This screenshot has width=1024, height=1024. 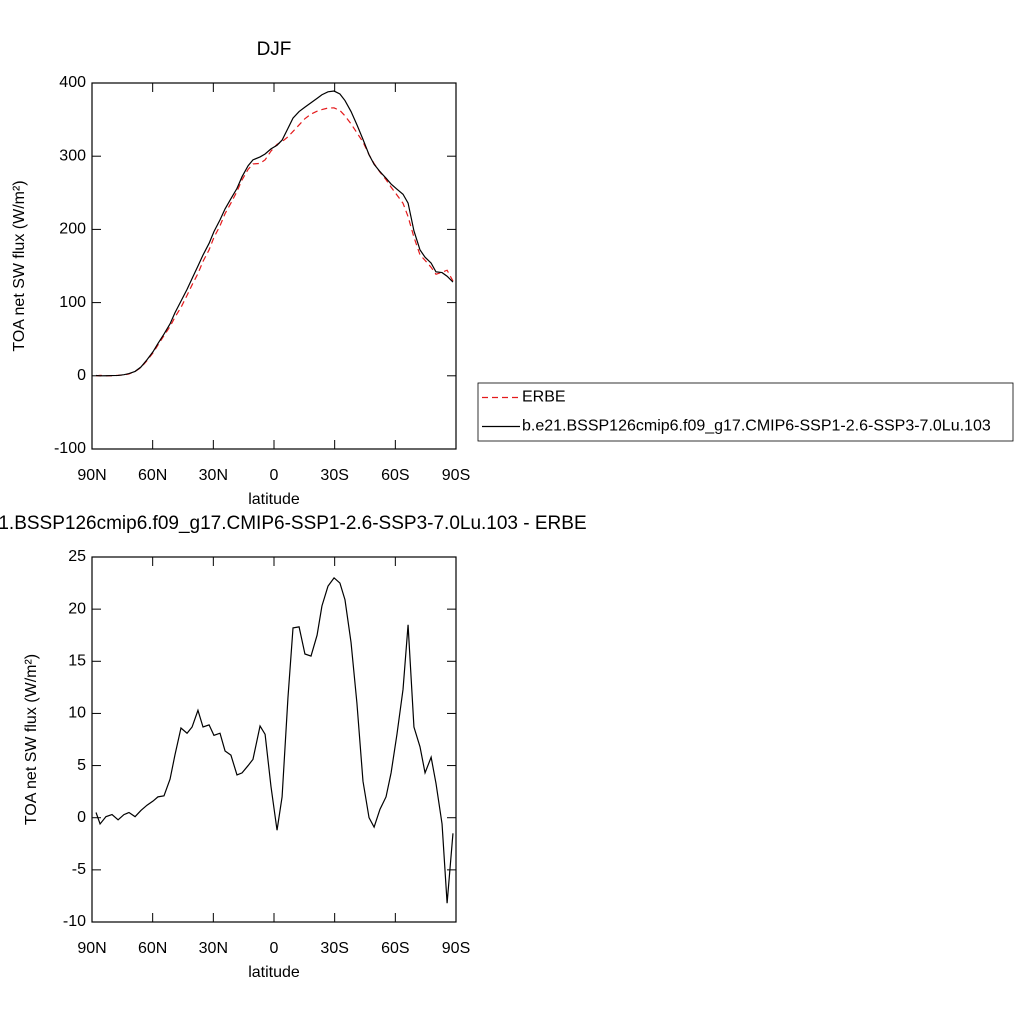 What do you see at coordinates (72, 82) in the screenshot?
I see `y-tick-label: 400` at bounding box center [72, 82].